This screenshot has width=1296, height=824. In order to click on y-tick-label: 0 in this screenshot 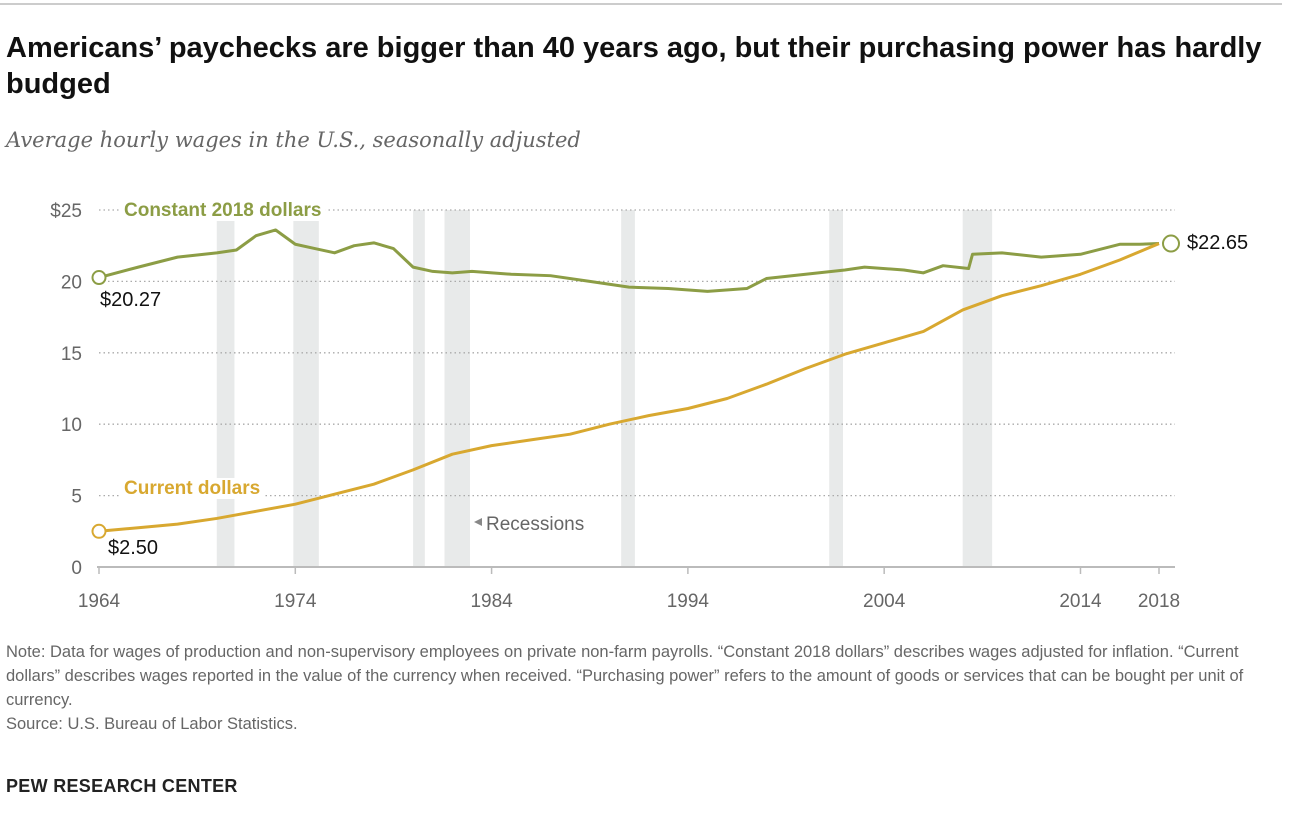, I will do `click(76, 568)`.